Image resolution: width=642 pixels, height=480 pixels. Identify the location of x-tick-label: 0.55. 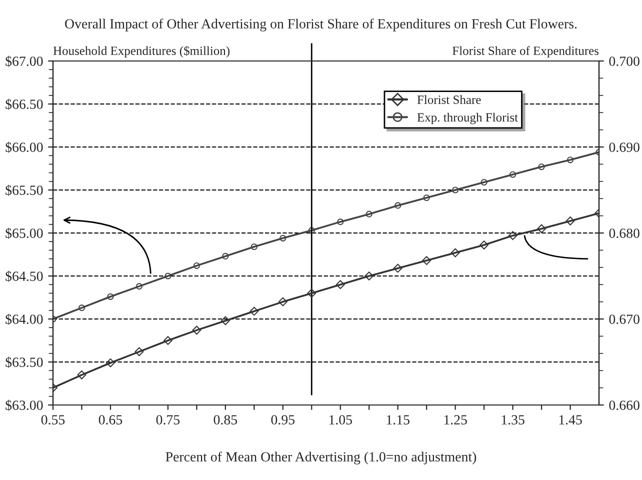
(53, 420).